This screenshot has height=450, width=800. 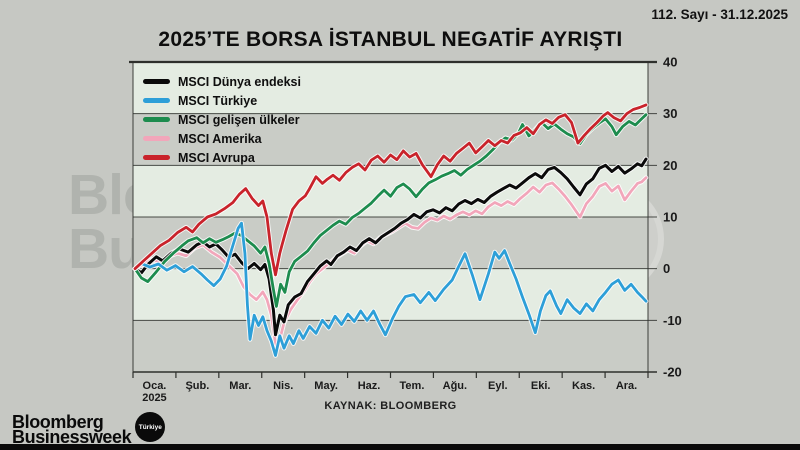 I want to click on x-axis-month-label: Tem., so click(x=412, y=386).